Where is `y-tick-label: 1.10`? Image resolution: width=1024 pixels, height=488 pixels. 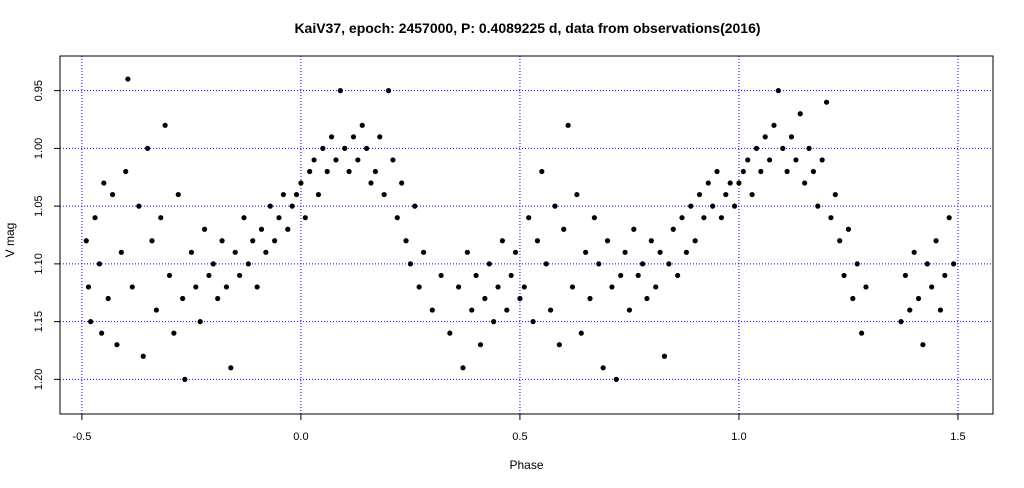
y-tick-label: 1.10 is located at coordinates (39, 263).